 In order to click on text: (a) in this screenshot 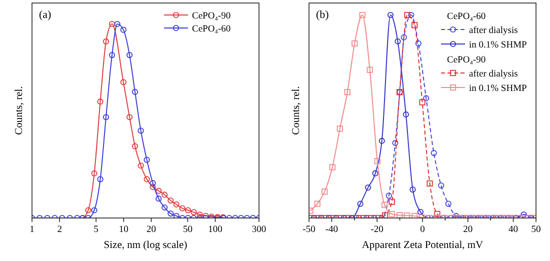, I will do `click(45, 15)`.